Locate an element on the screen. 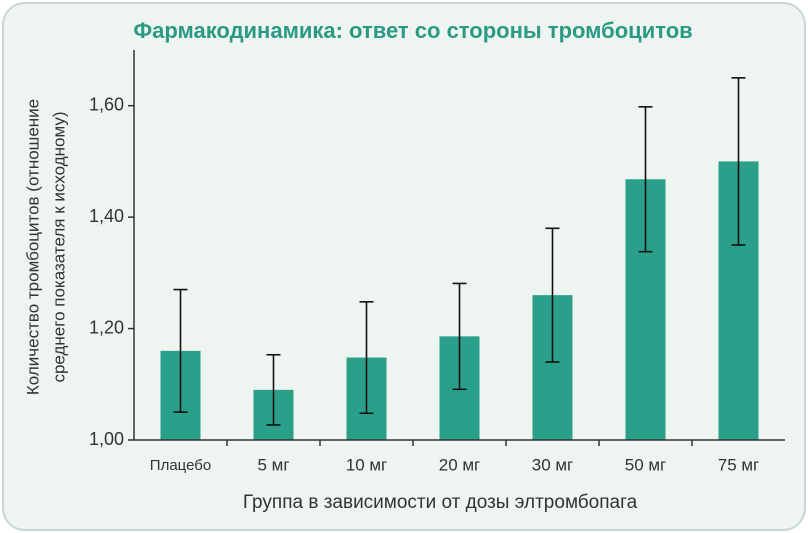 The height and width of the screenshot is (533, 808). x-tick-label: 75 мг is located at coordinates (739, 464).